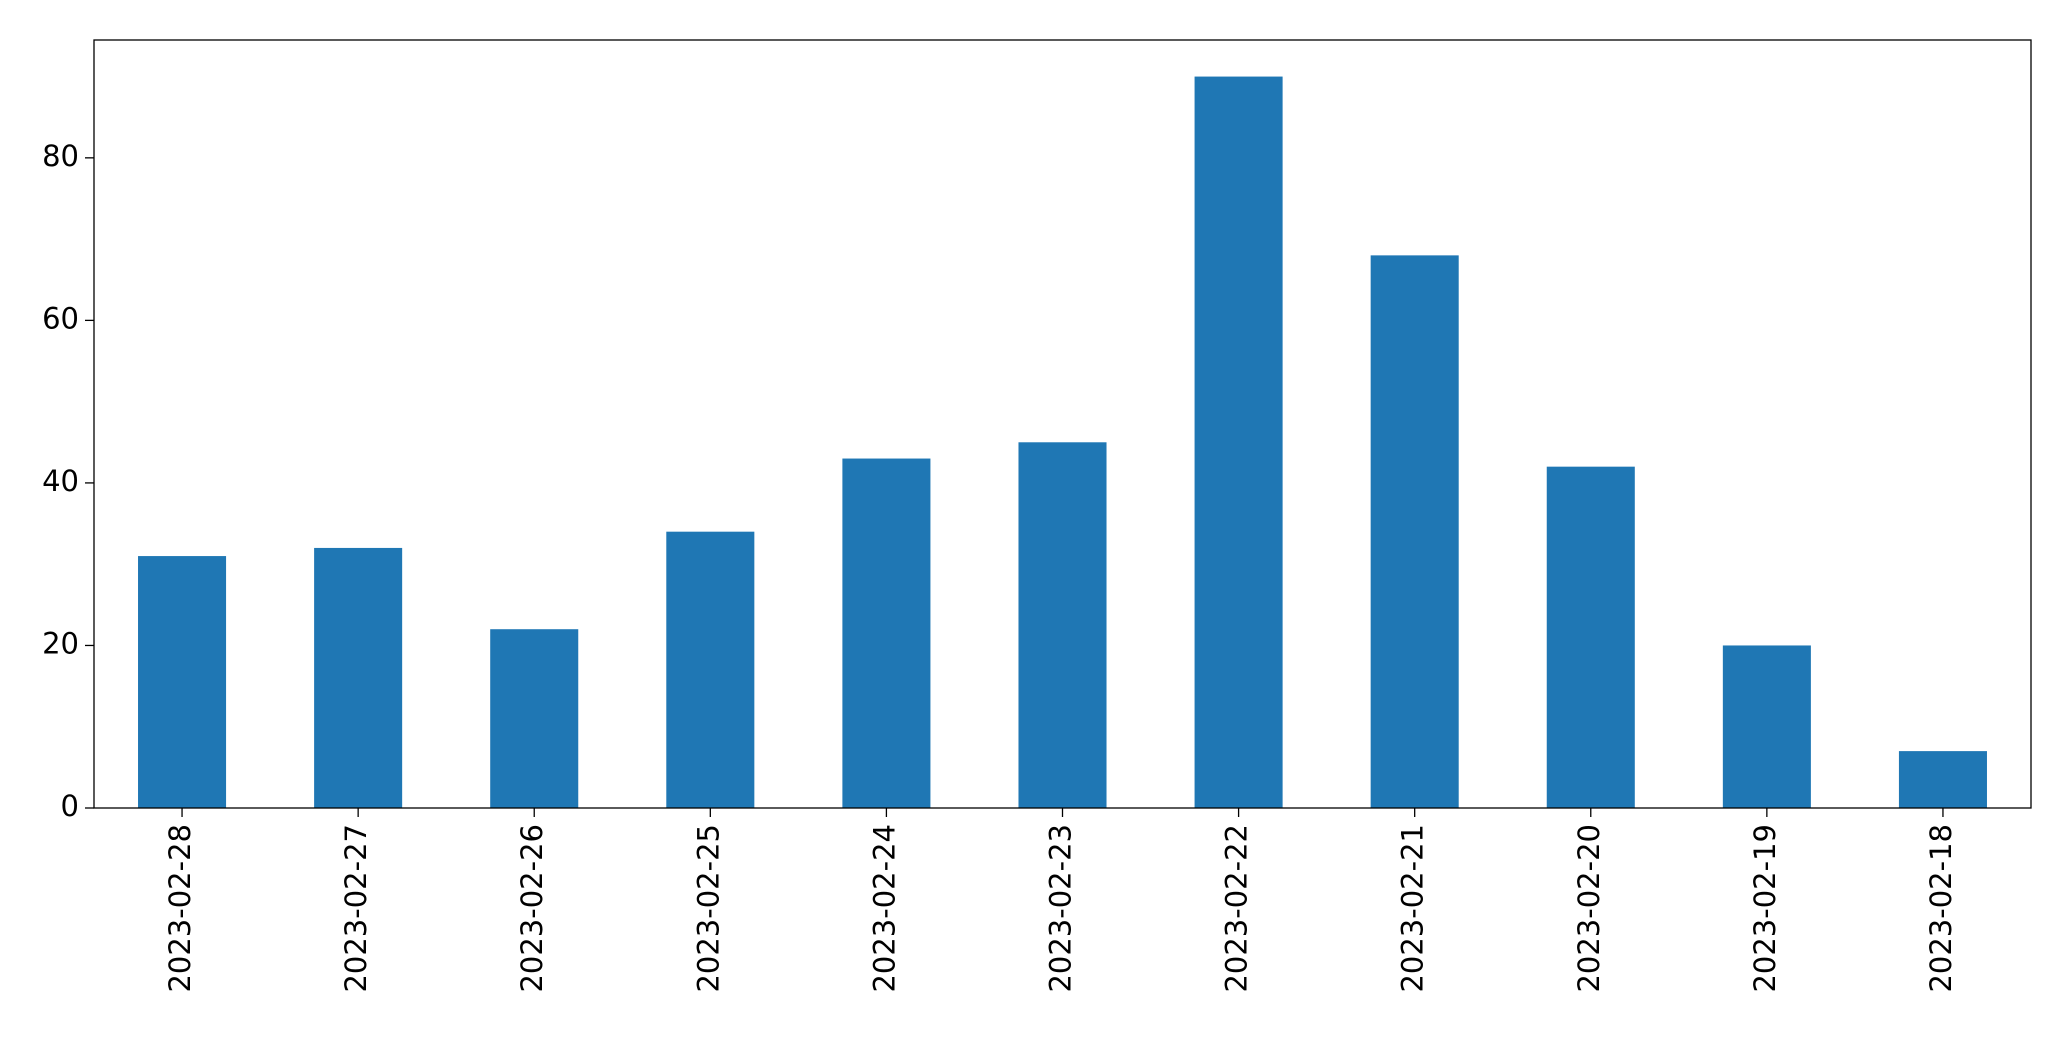 The width and height of the screenshot is (2071, 1061). What do you see at coordinates (1237, 908) in the screenshot?
I see `x-tick-label: 2023-02-22` at bounding box center [1237, 908].